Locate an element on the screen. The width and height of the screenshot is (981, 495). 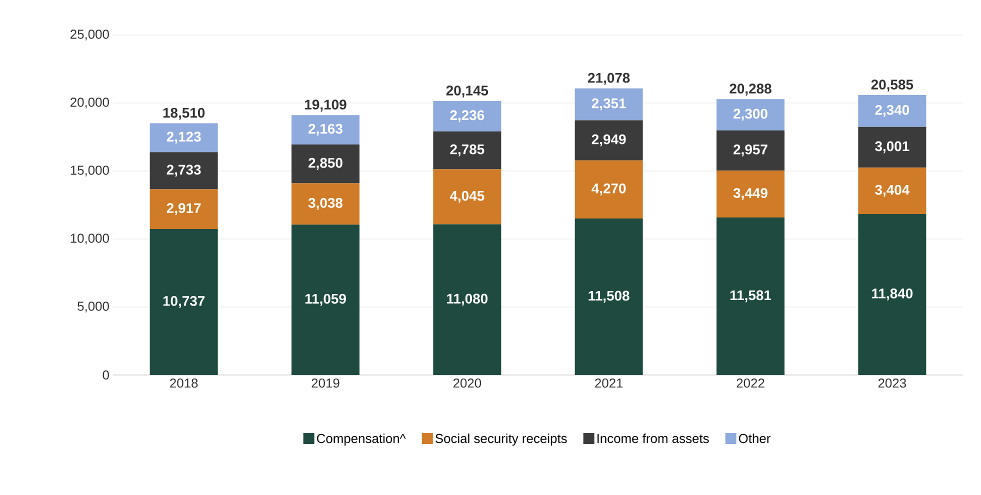
data-label: 3,038 is located at coordinates (325, 204).